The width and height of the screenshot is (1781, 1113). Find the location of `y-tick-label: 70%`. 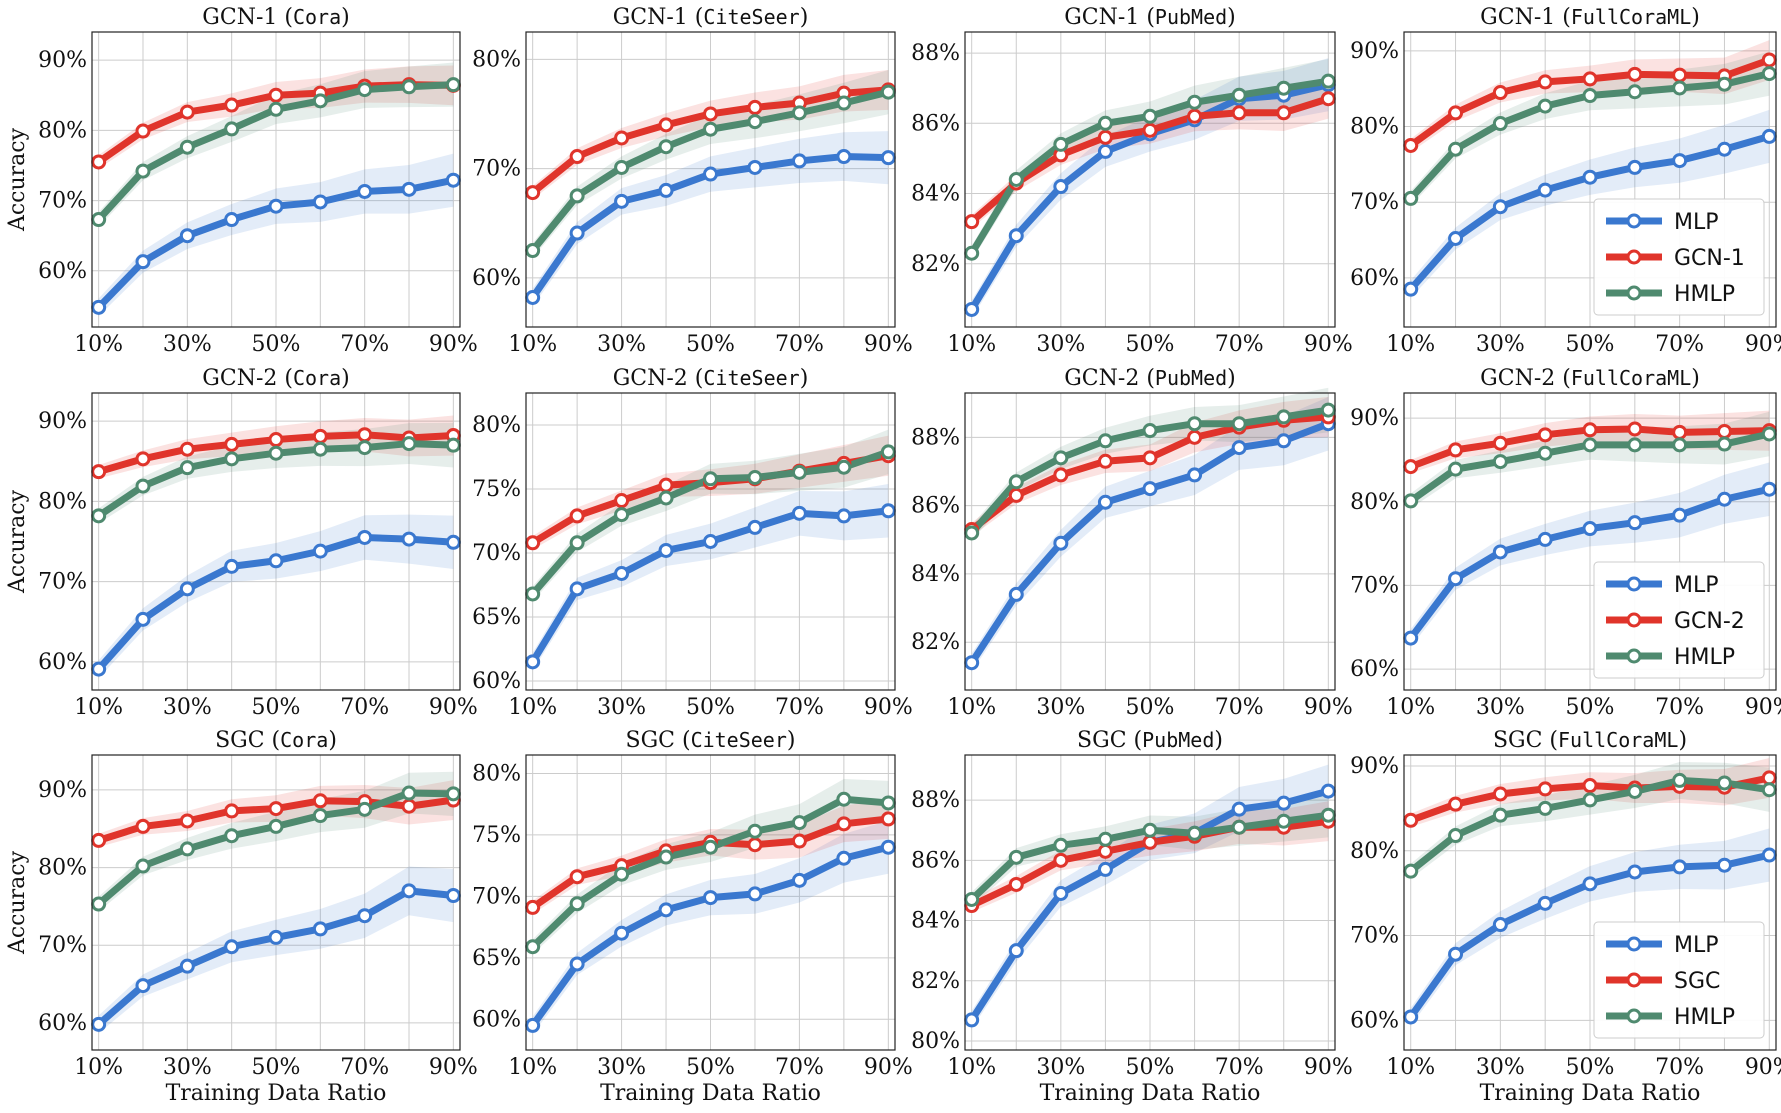

y-tick-label: 70% is located at coordinates (62, 945).